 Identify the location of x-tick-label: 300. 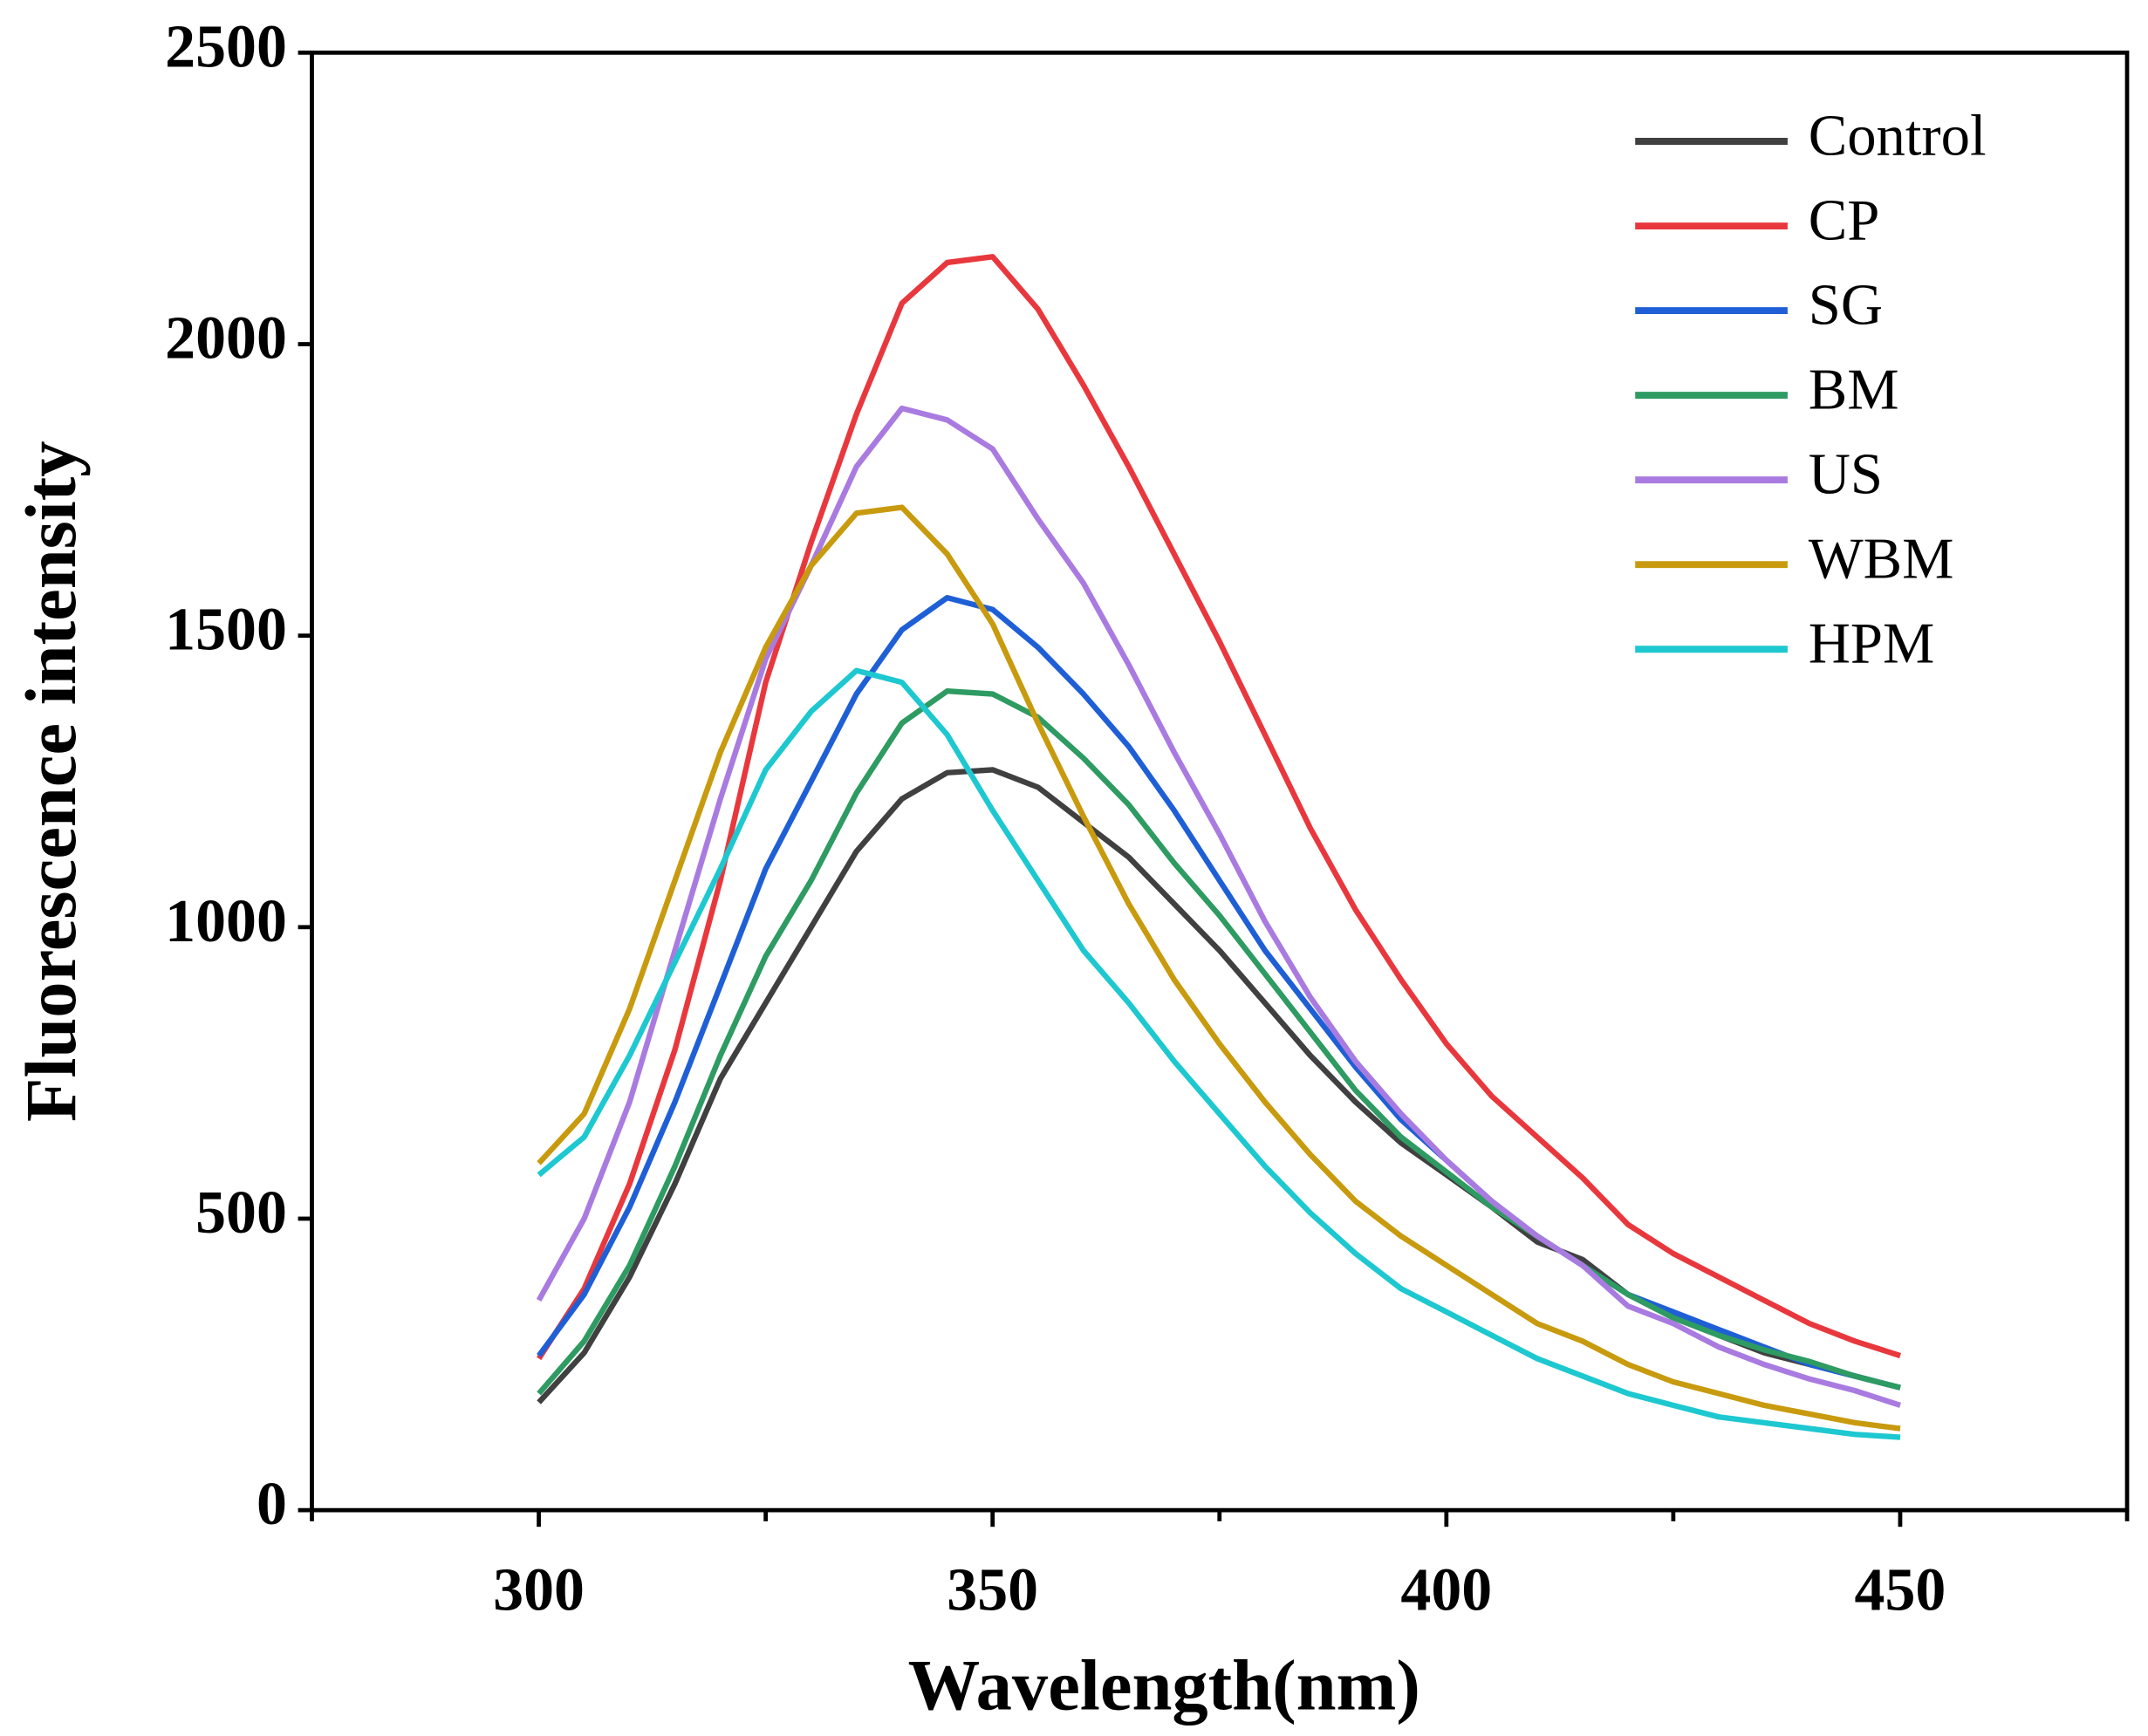
(539, 1590).